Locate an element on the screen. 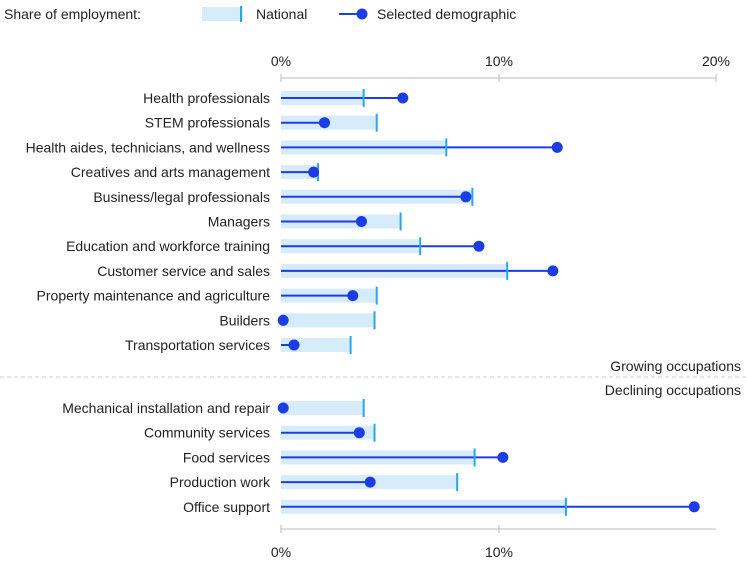  bottom-axis: 0% 10% is located at coordinates (493, 542).